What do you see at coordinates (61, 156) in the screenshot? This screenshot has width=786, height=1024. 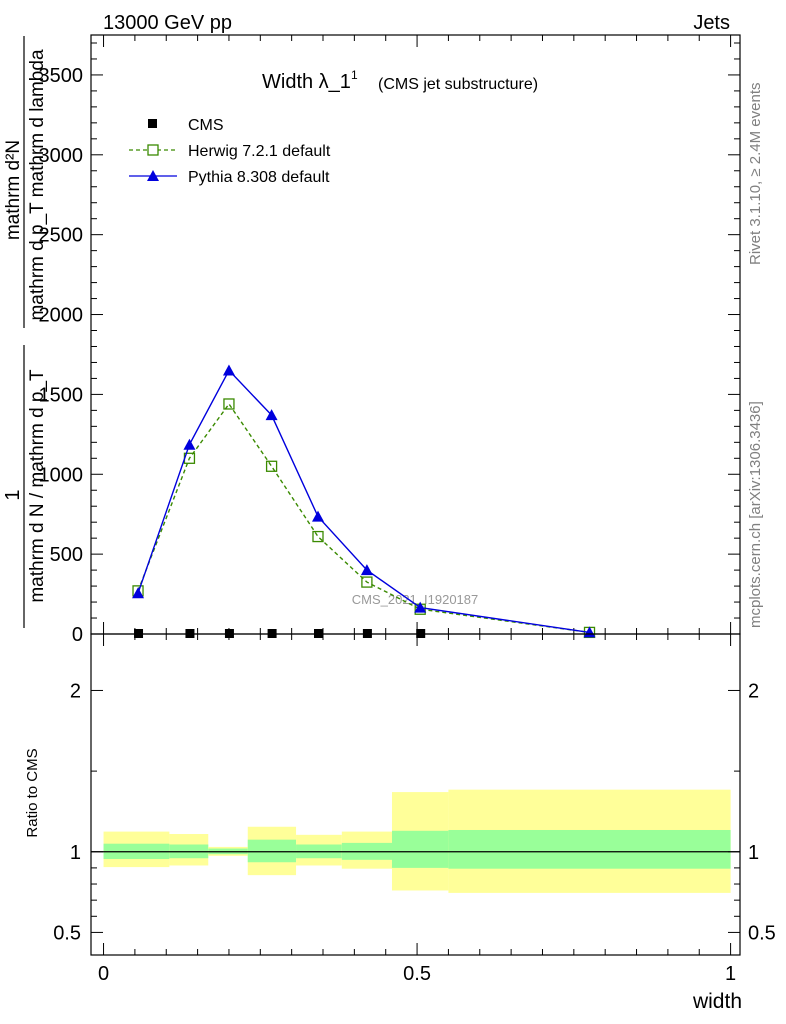 I see `y-tick-label: 3000` at bounding box center [61, 156].